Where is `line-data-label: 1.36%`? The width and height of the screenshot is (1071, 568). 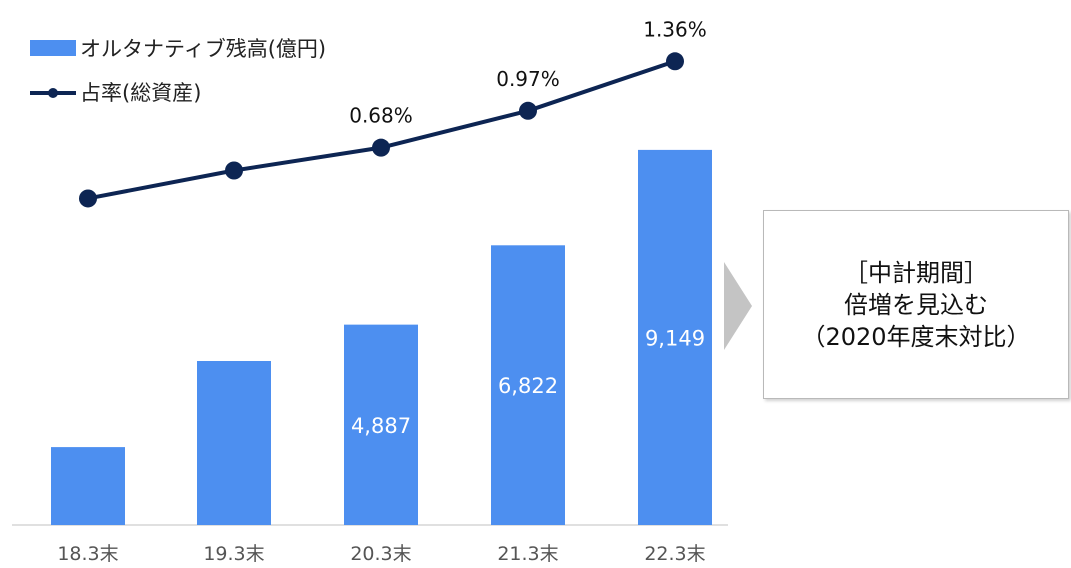 line-data-label: 1.36% is located at coordinates (675, 29).